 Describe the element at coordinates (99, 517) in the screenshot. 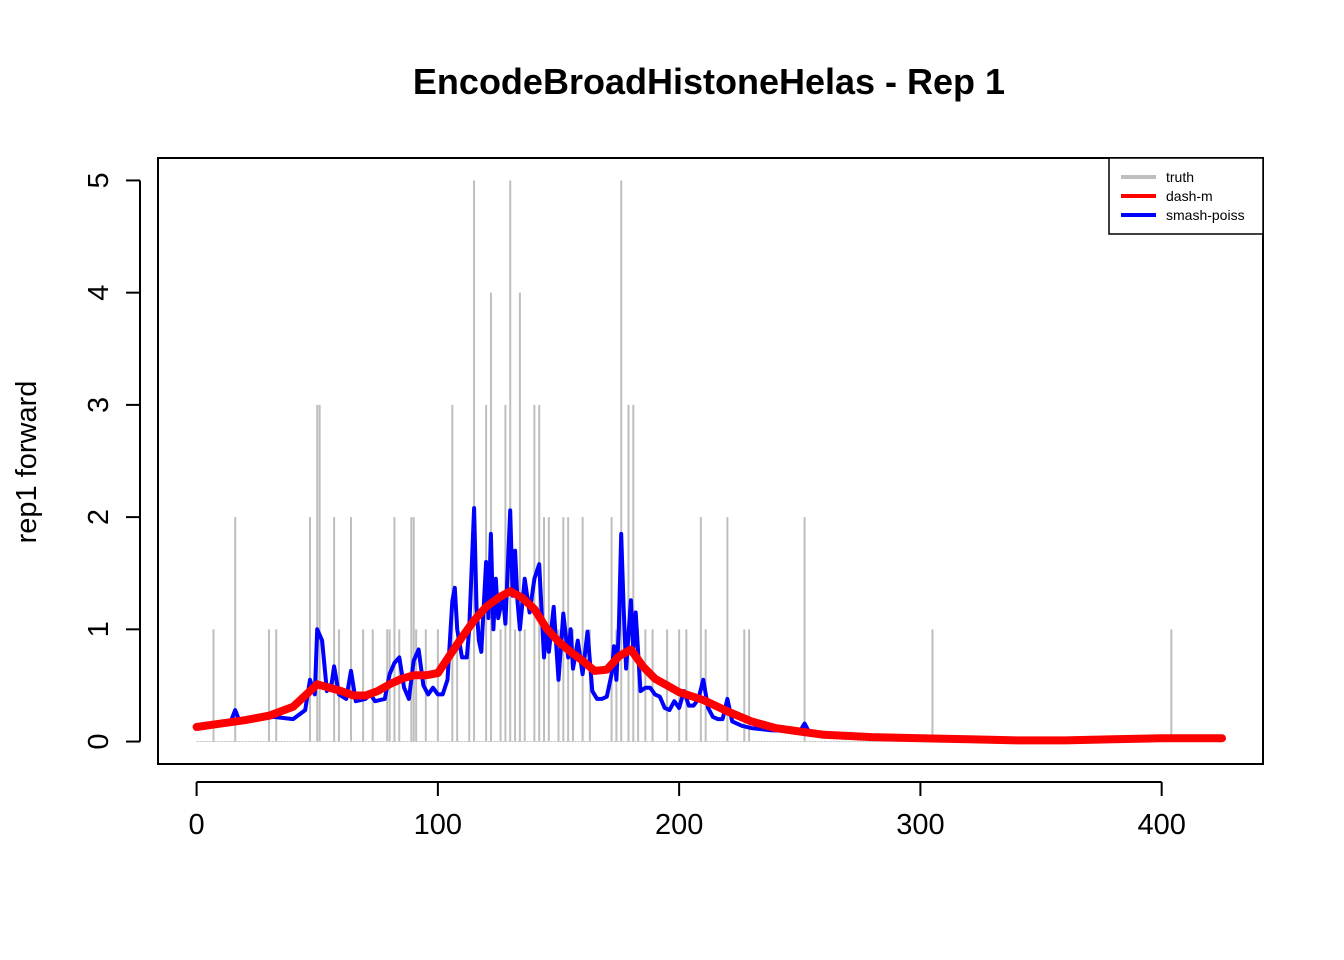

I see `y-tick-label: 2` at that location.